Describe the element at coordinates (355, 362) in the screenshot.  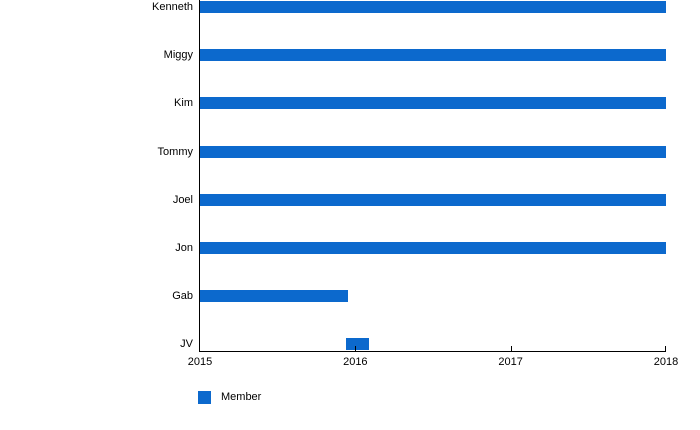
I see `x-axis-label-2016: 2016` at that location.